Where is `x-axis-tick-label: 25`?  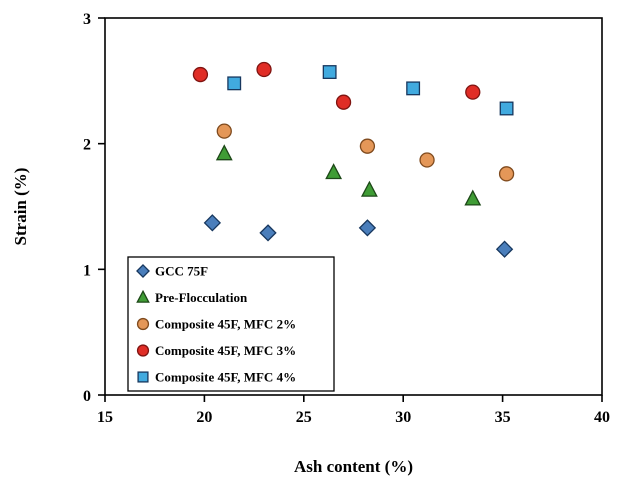 x-axis-tick-label: 25 is located at coordinates (304, 417).